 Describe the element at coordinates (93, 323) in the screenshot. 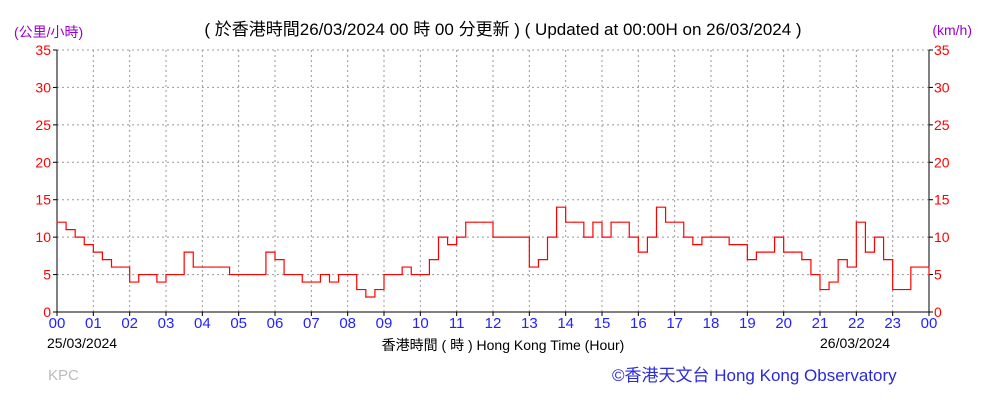

I see `x-tick-label: 01` at that location.